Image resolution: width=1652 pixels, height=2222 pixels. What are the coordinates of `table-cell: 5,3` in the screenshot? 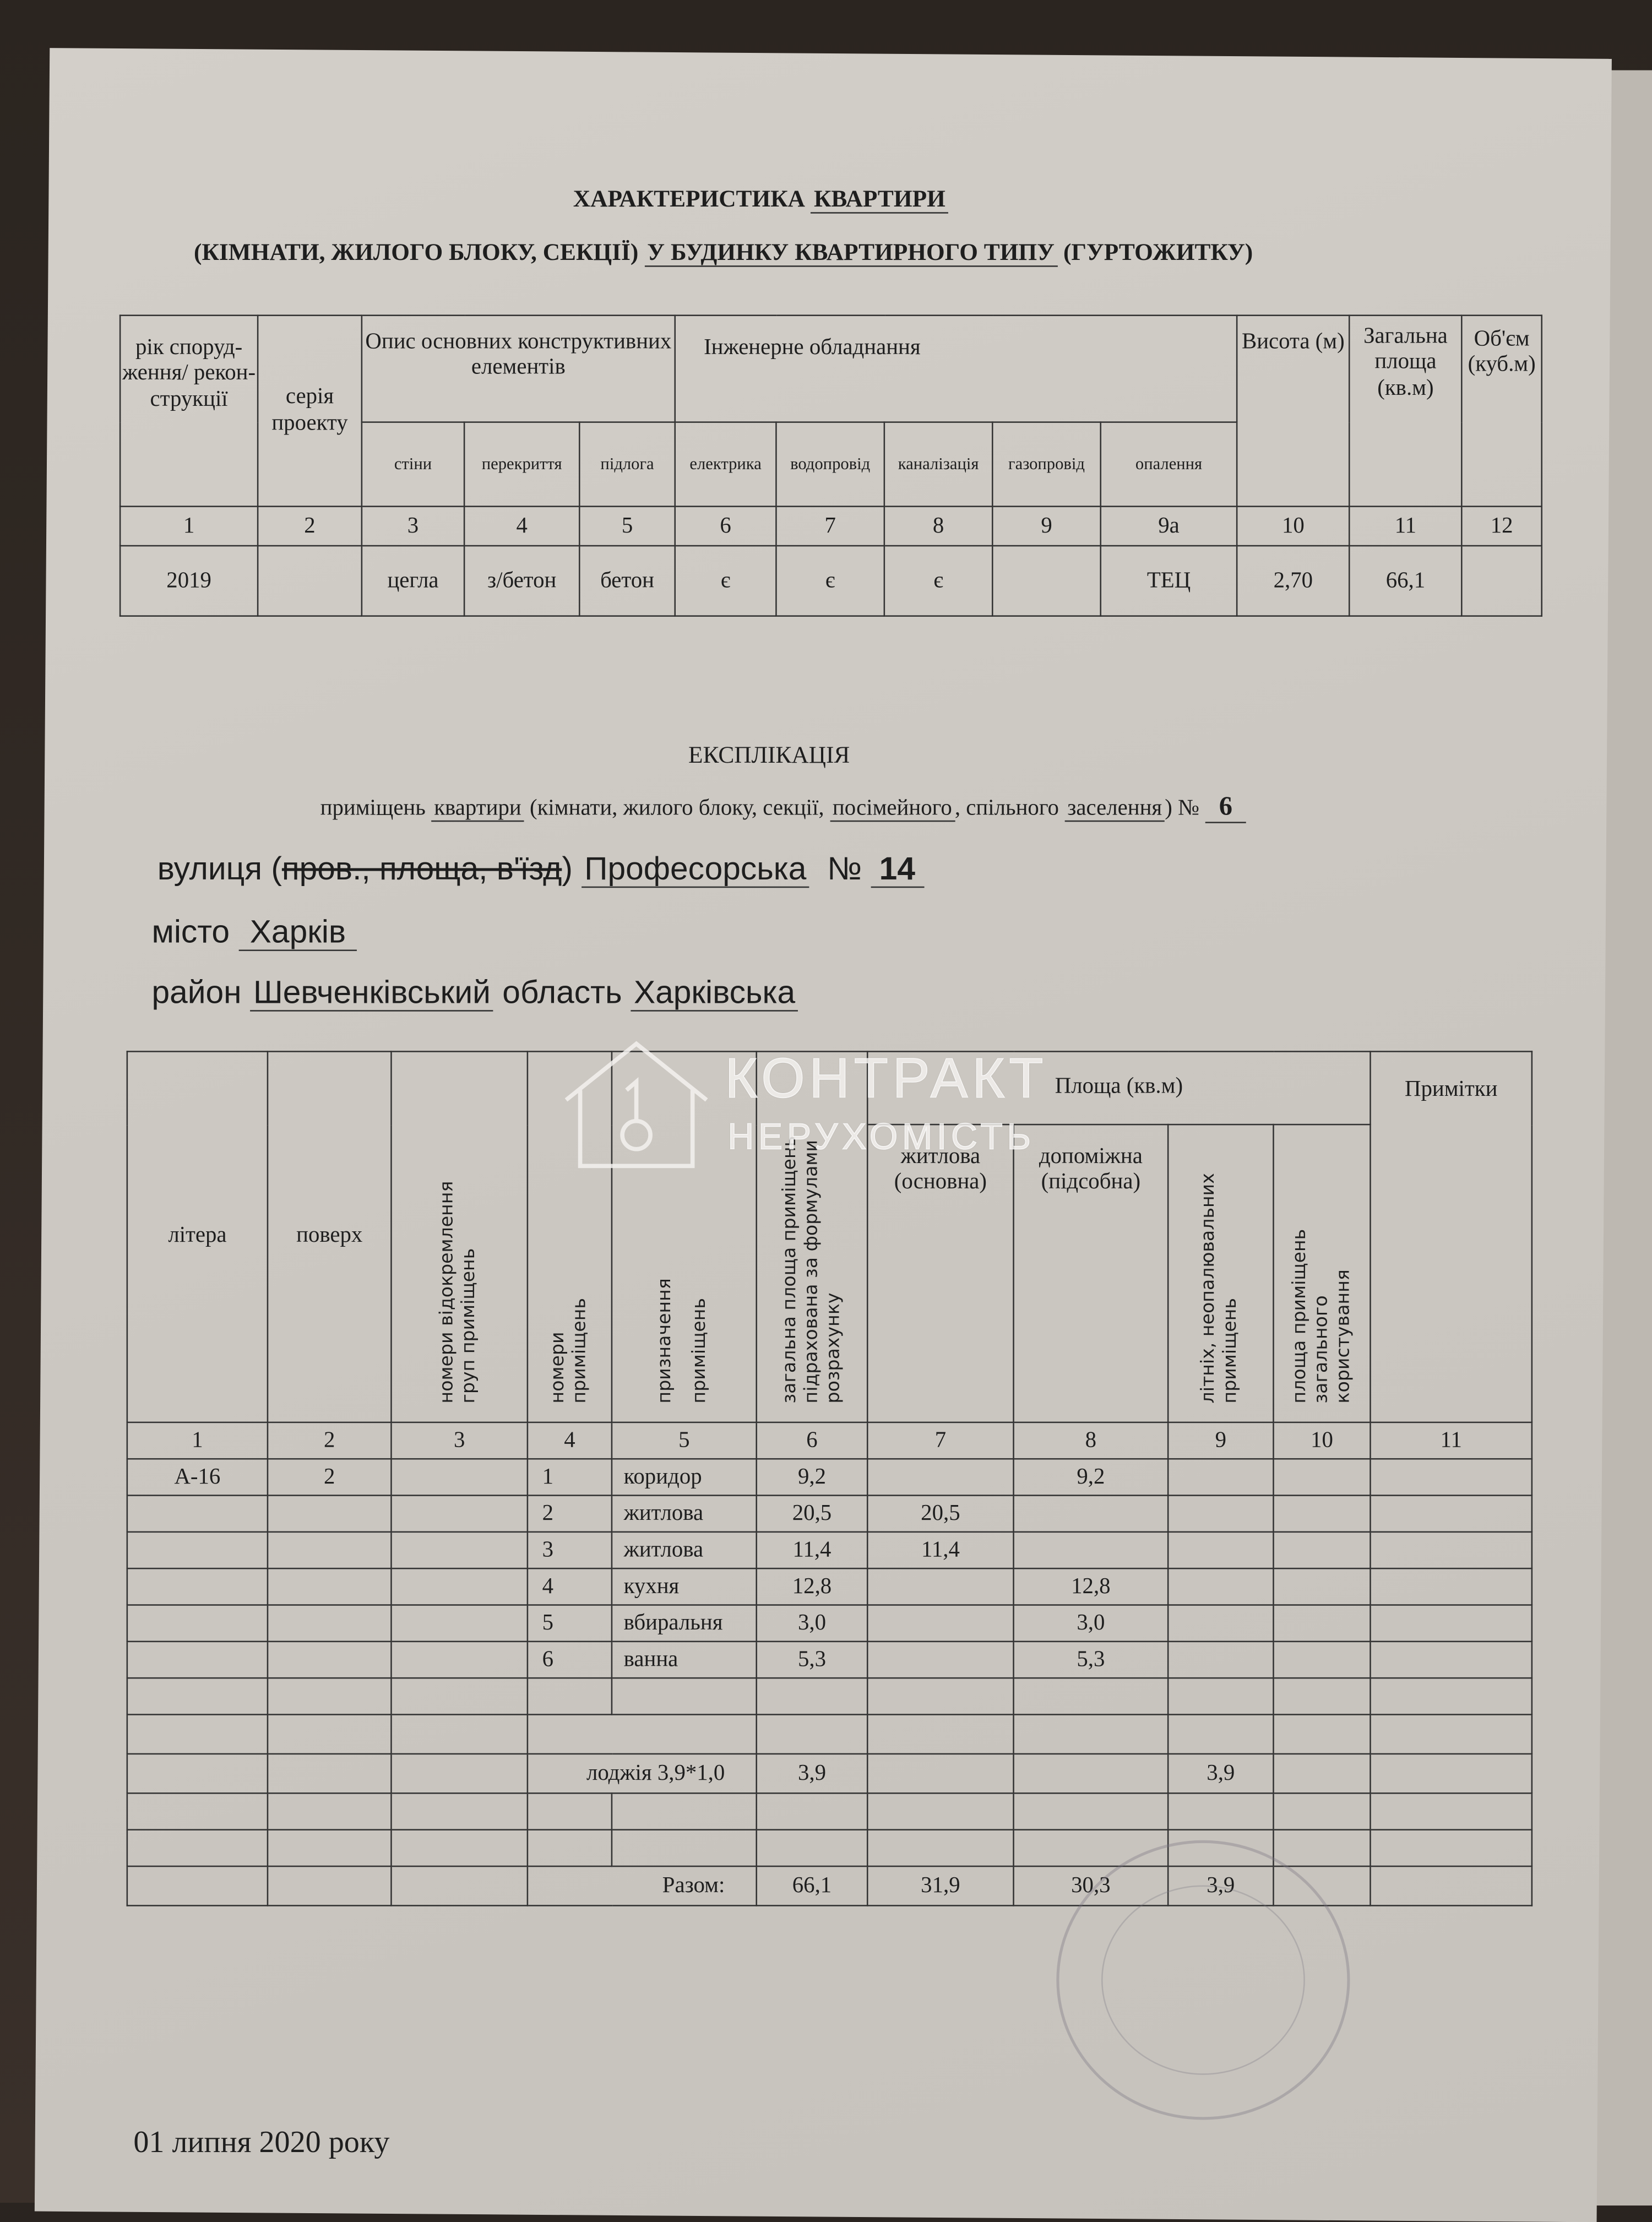 It's located at (1091, 1659).